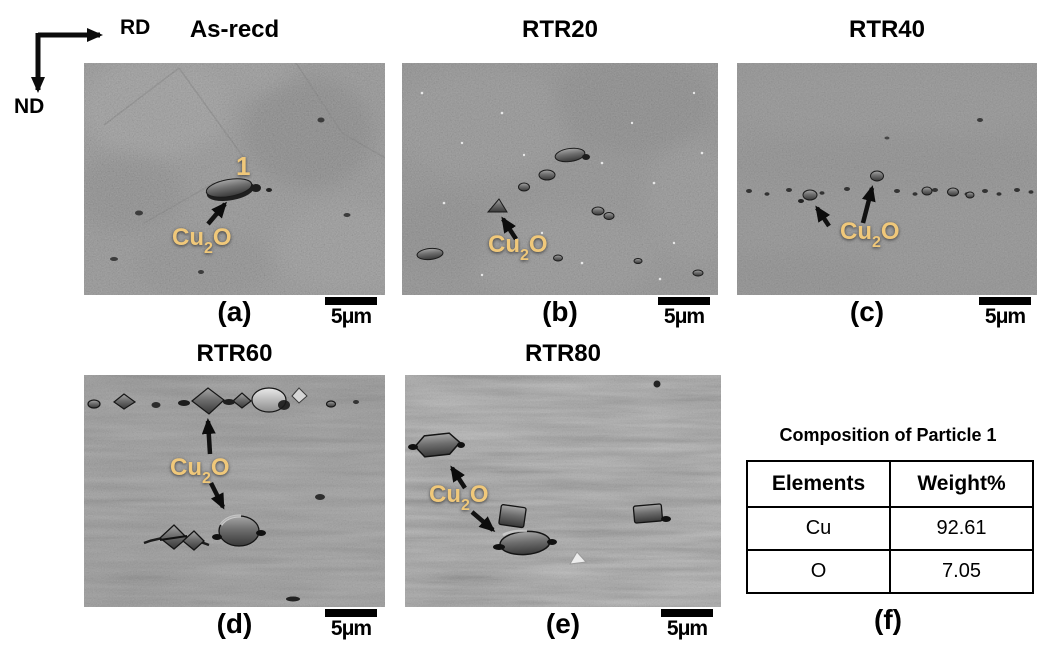 The width and height of the screenshot is (1064, 664). What do you see at coordinates (818, 484) in the screenshot?
I see `col-header-elements: Elements` at bounding box center [818, 484].